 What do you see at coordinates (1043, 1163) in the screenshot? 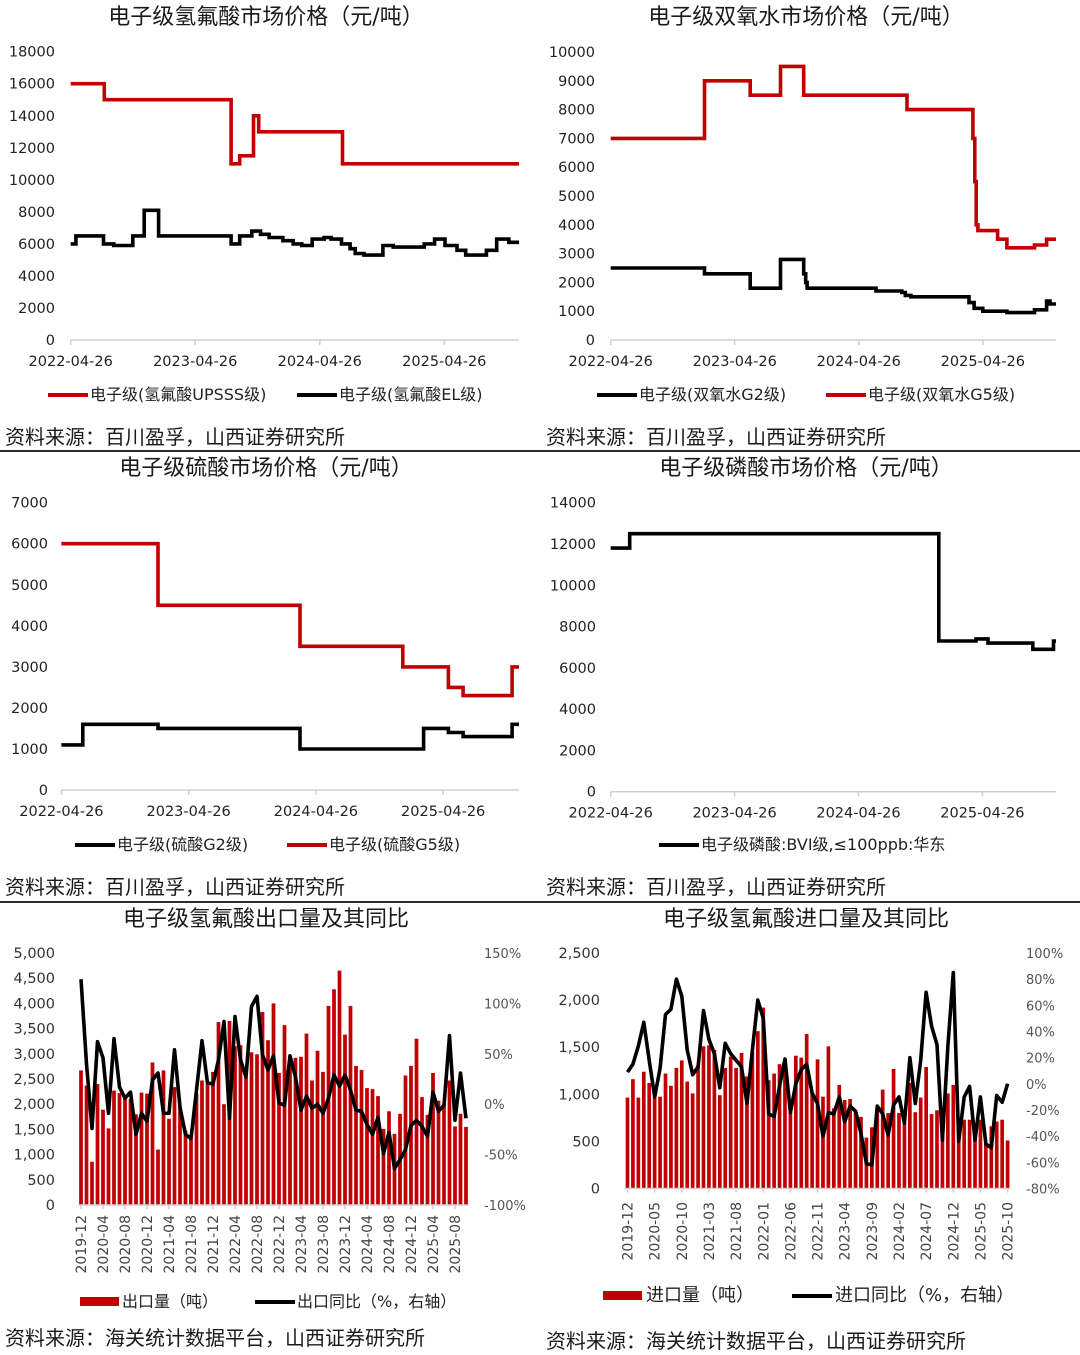
I see `y-right-tick-label: -60%` at bounding box center [1043, 1163].